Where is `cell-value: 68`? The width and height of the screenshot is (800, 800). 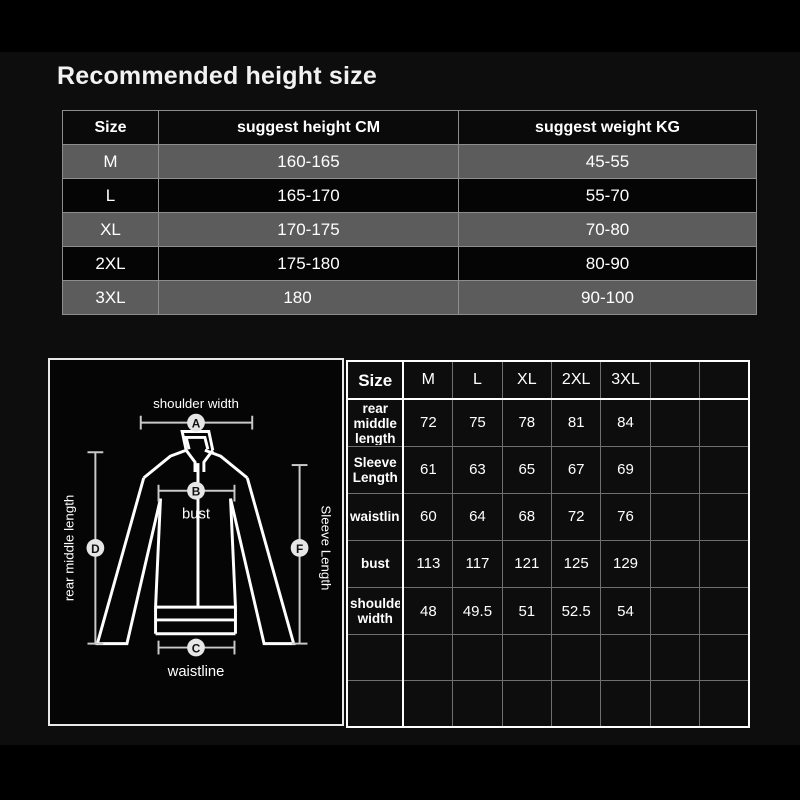 cell-value: 68 is located at coordinates (526, 516).